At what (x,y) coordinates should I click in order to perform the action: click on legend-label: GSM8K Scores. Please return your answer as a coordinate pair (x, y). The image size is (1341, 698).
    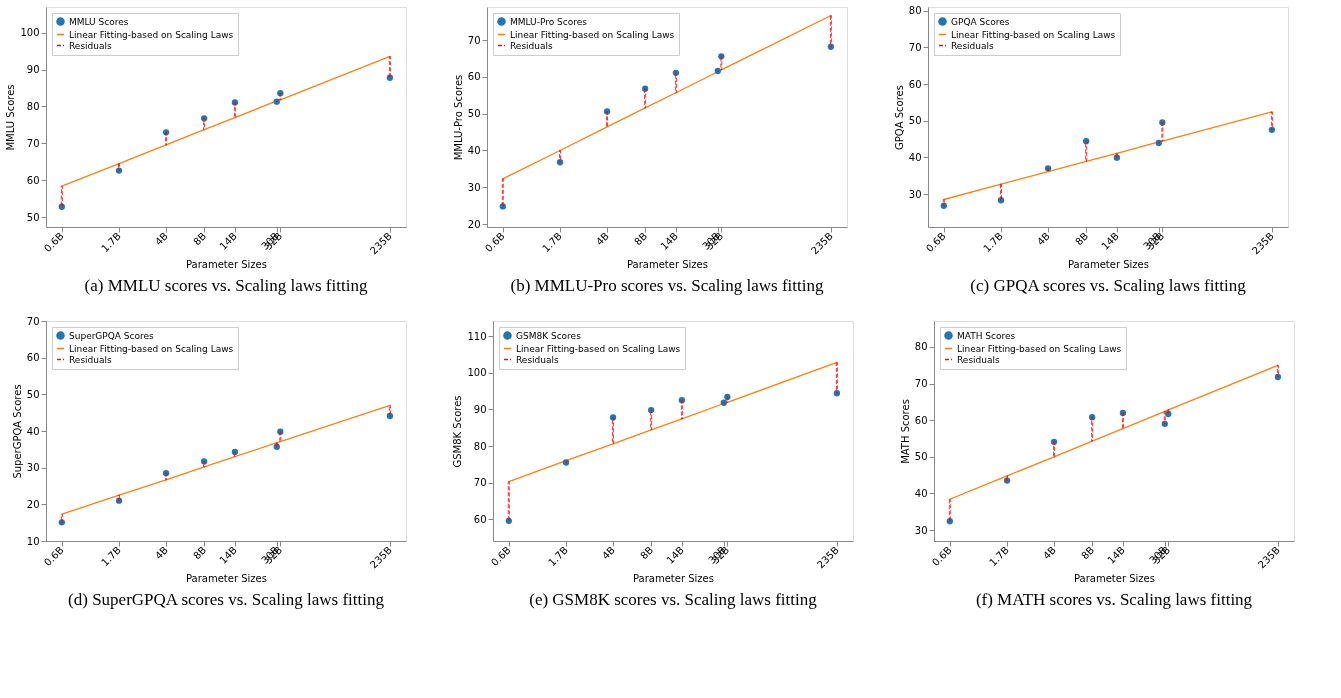
    Looking at the image, I should click on (549, 335).